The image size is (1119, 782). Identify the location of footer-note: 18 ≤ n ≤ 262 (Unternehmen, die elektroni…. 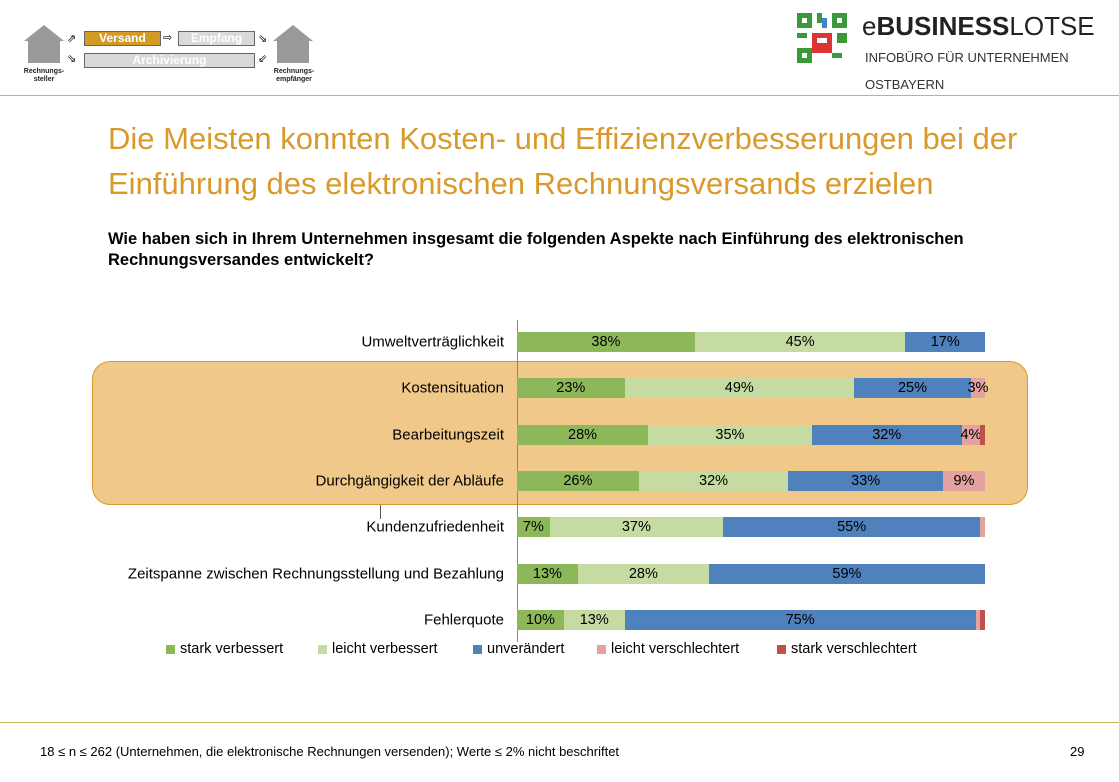
(330, 751).